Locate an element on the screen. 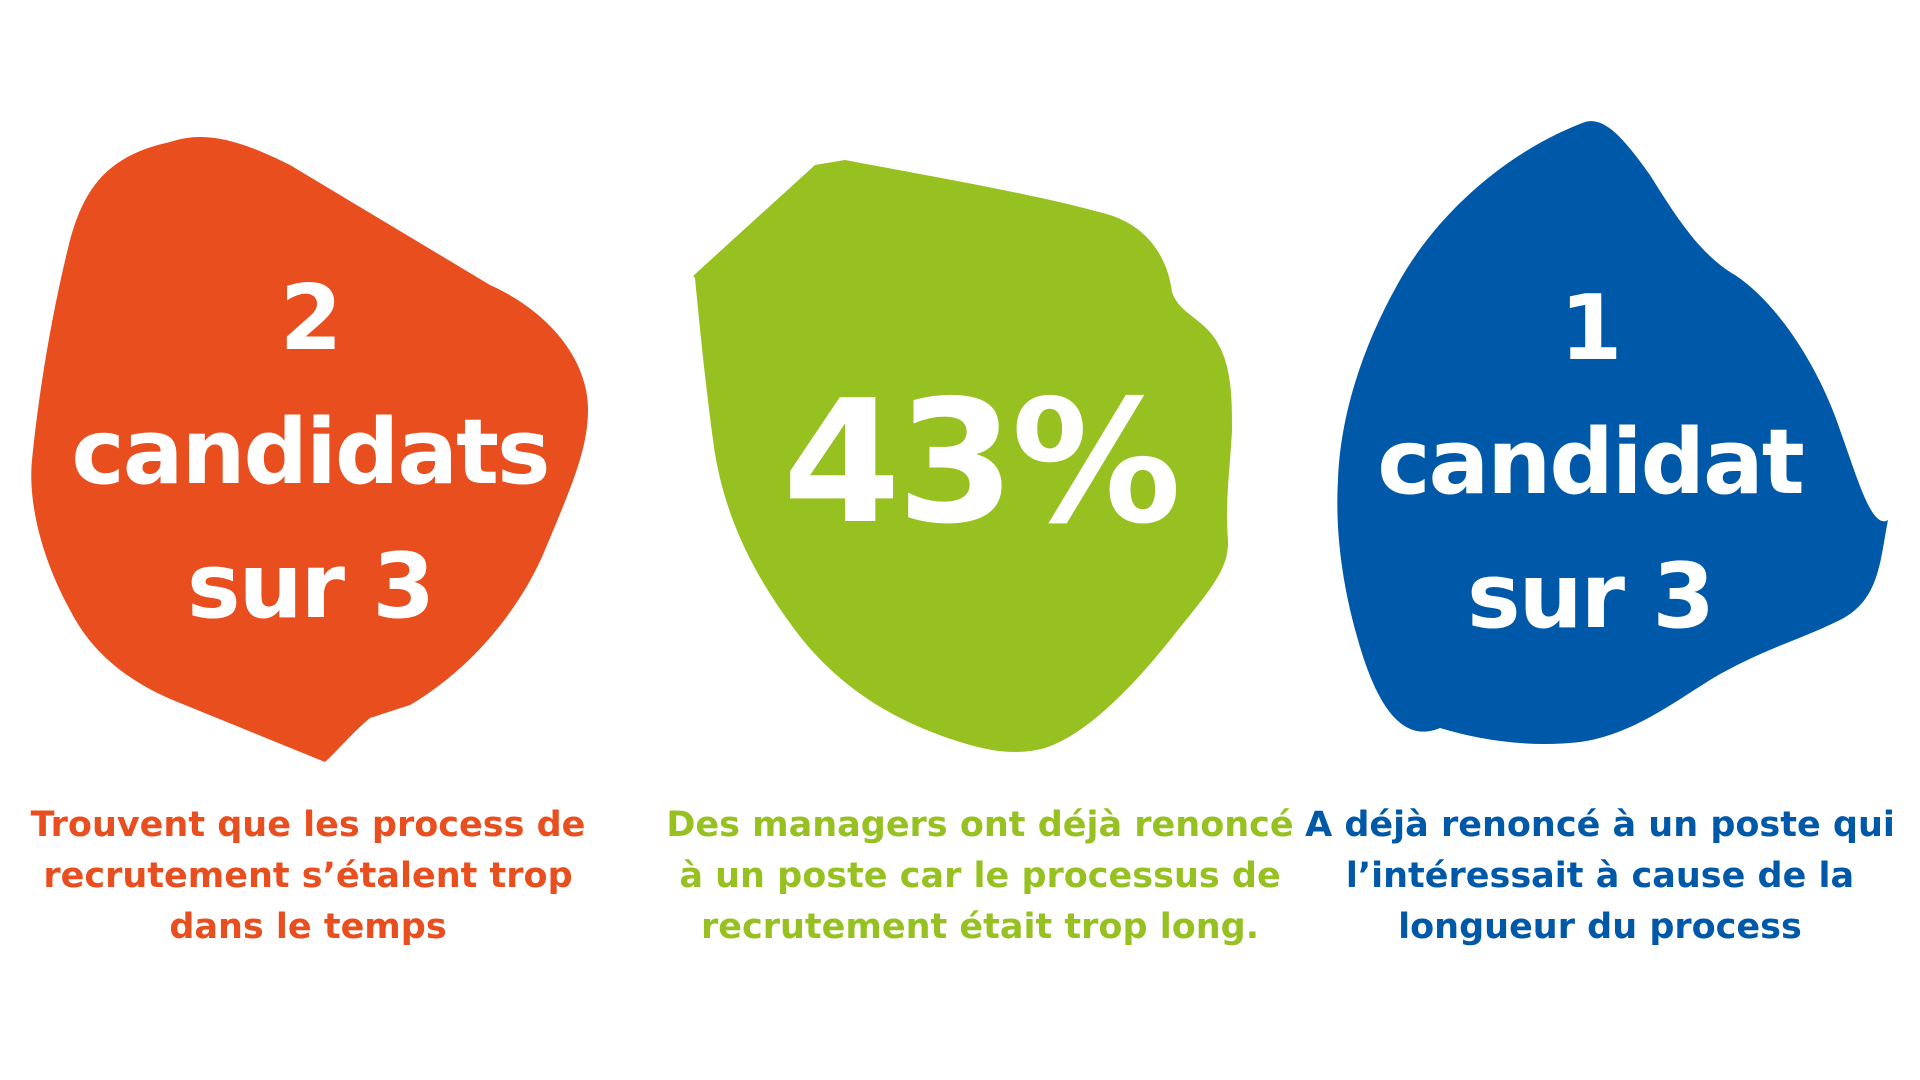 This screenshot has height=1080, width=1920. caption-line: A déjà renoncé à un poste qui is located at coordinates (1600, 825).